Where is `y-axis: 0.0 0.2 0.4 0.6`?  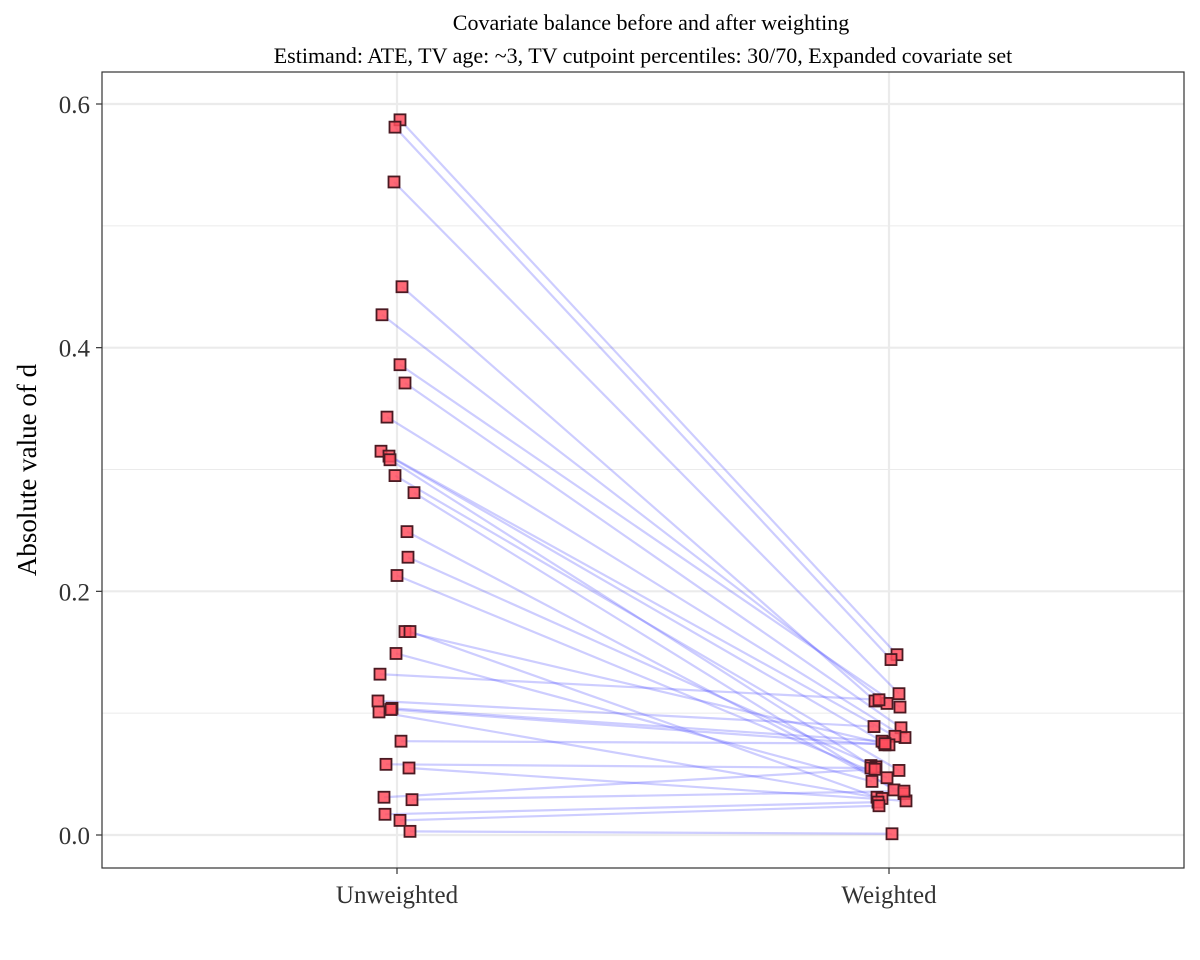
y-axis: 0.0 0.2 0.4 0.6 is located at coordinates (80, 471).